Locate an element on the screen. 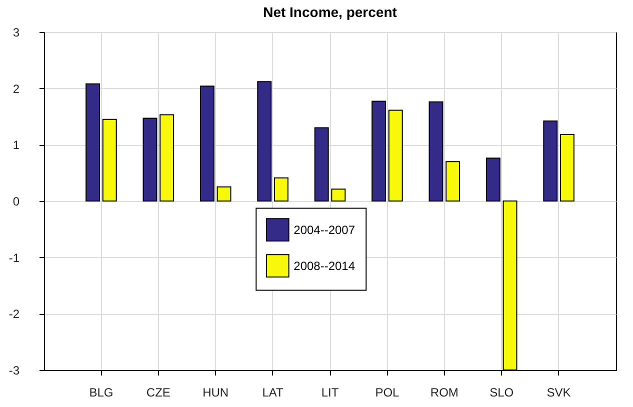 This screenshot has width=633, height=407. y-tick-label: -3 is located at coordinates (14, 371).